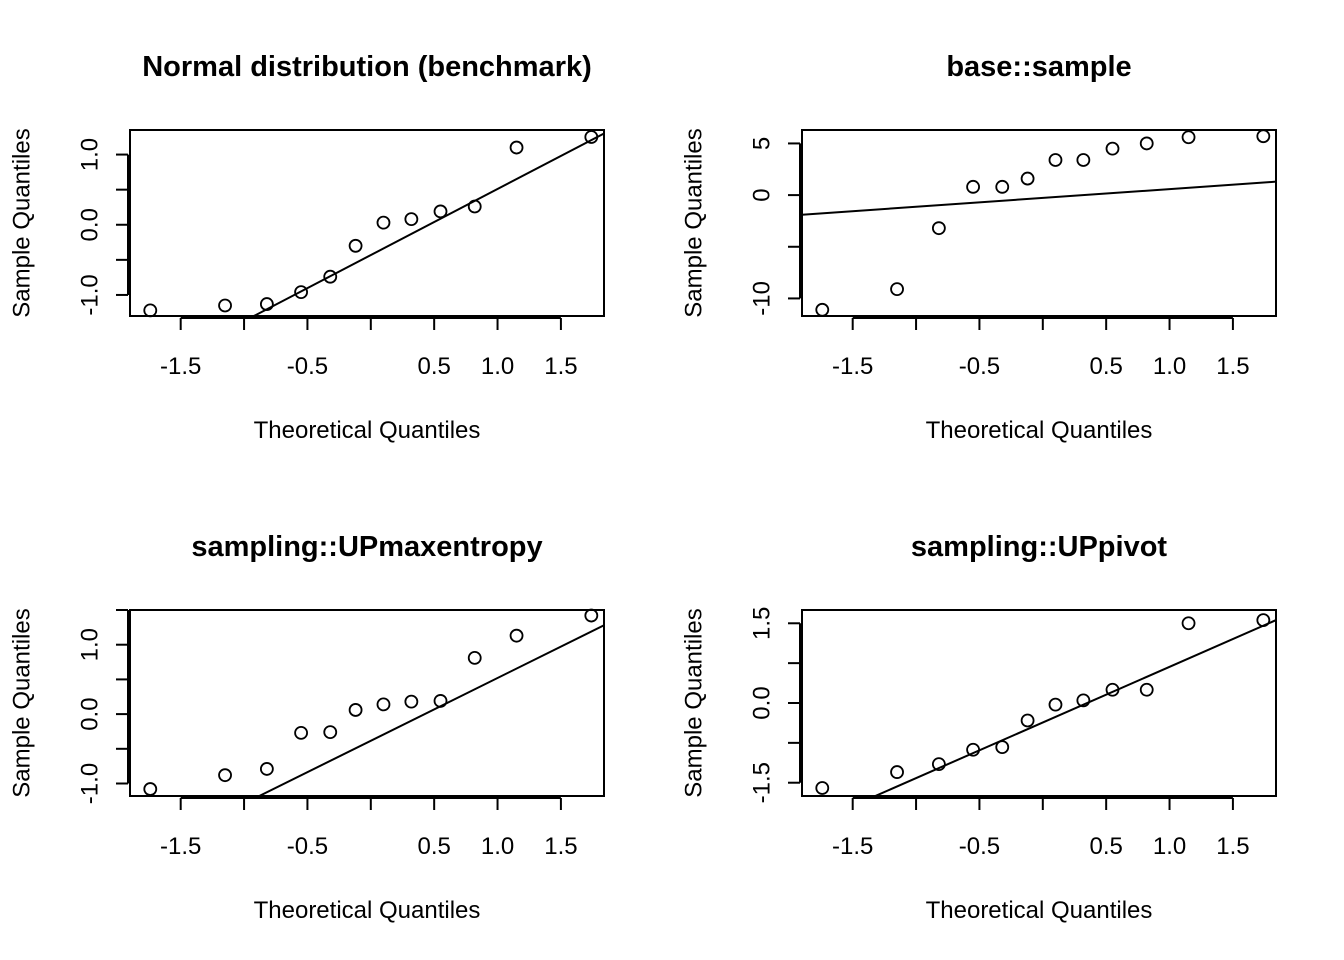  What do you see at coordinates (366, 547) in the screenshot?
I see `chart-title: sampling::UPmaxentropy` at bounding box center [366, 547].